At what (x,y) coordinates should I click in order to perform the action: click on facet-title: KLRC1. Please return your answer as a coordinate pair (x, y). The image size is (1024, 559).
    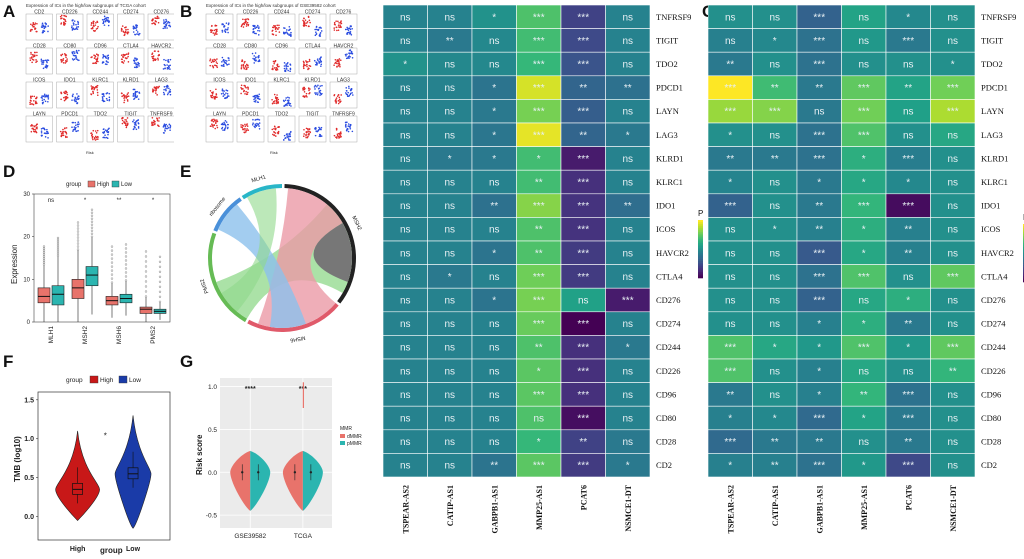
    Looking at the image, I should click on (100, 81).